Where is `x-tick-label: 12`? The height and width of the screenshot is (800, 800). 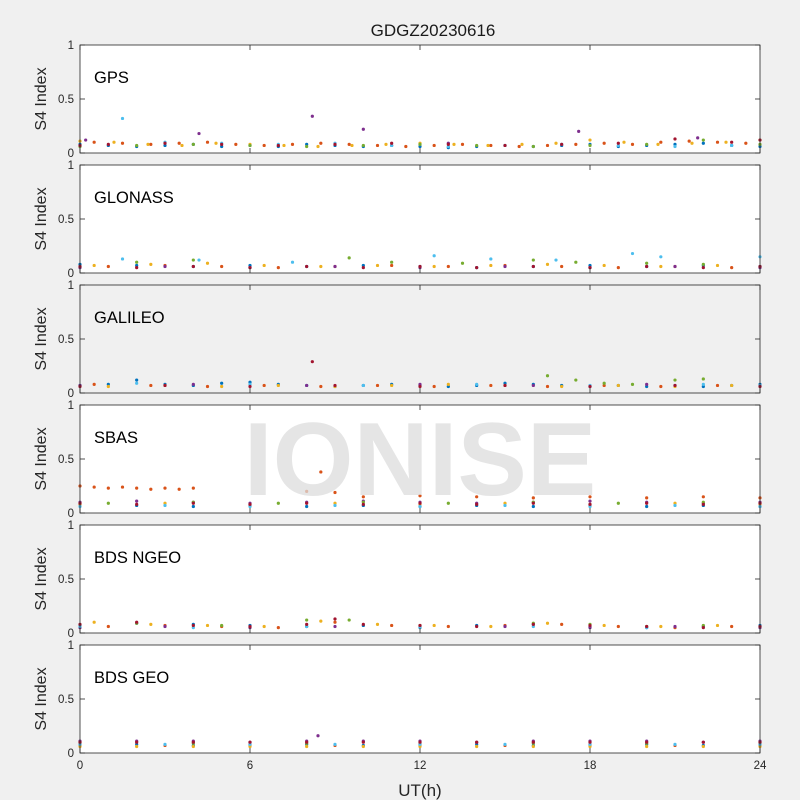
x-tick-label: 12 is located at coordinates (420, 766).